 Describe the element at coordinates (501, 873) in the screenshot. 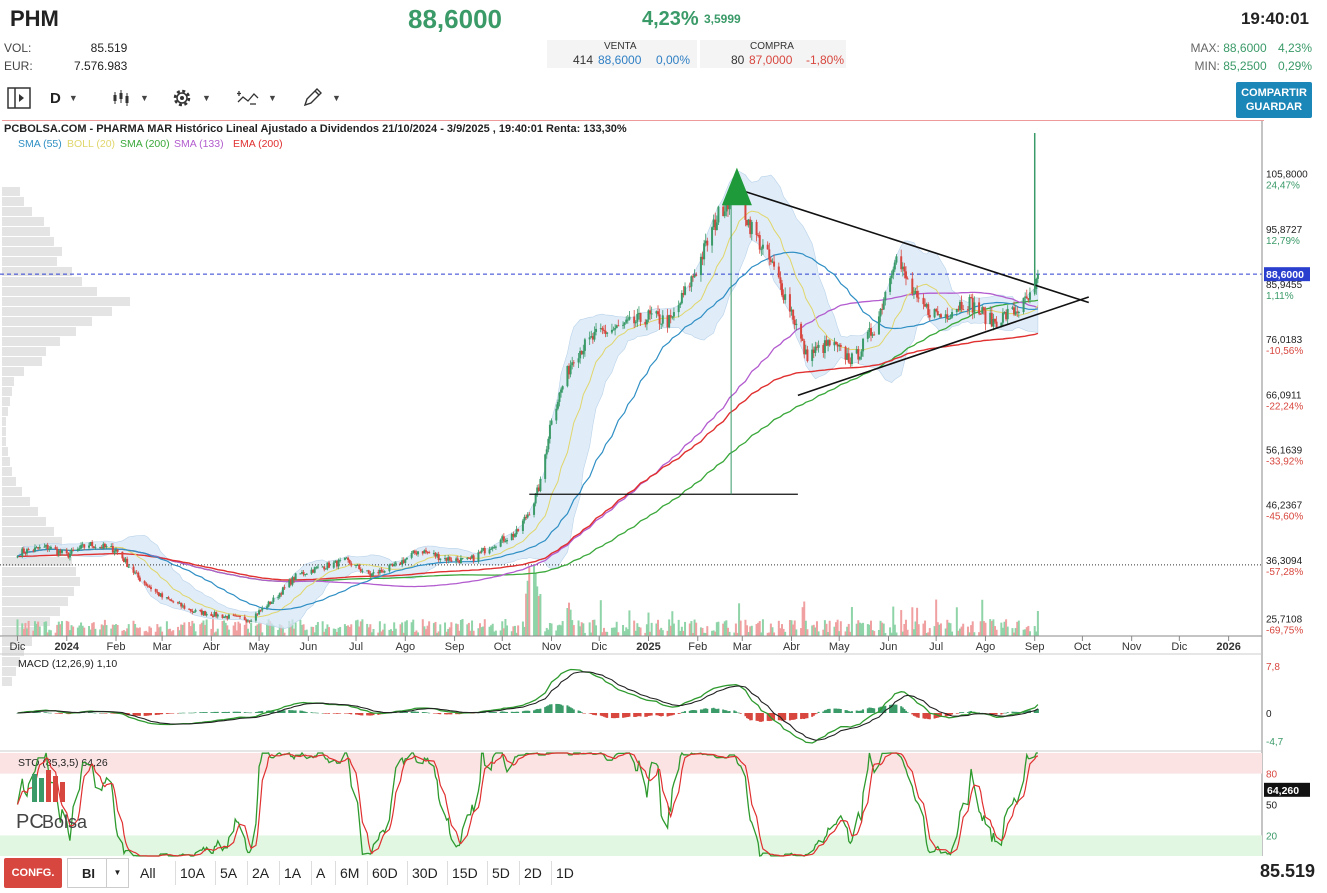

I see `range-button-5d: 5D` at that location.